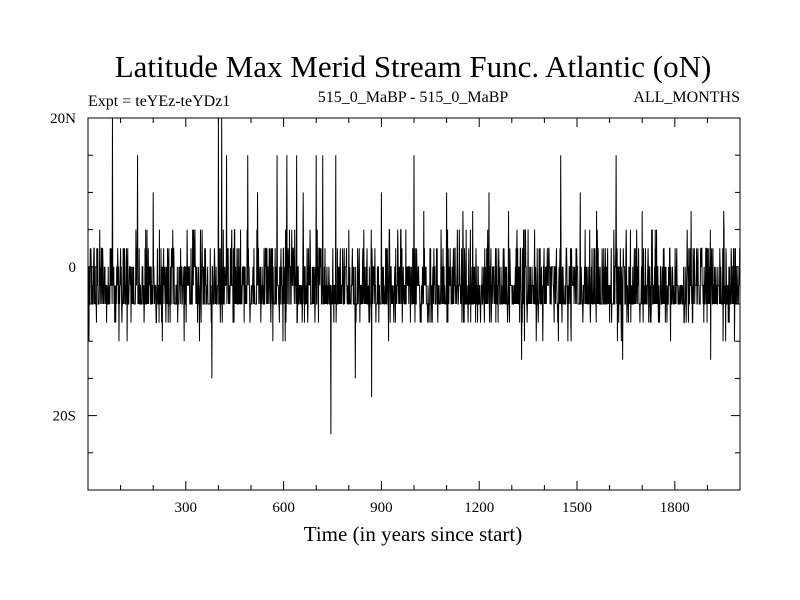 This screenshot has width=800, height=600. I want to click on y-tick-label: 20S, so click(64, 417).